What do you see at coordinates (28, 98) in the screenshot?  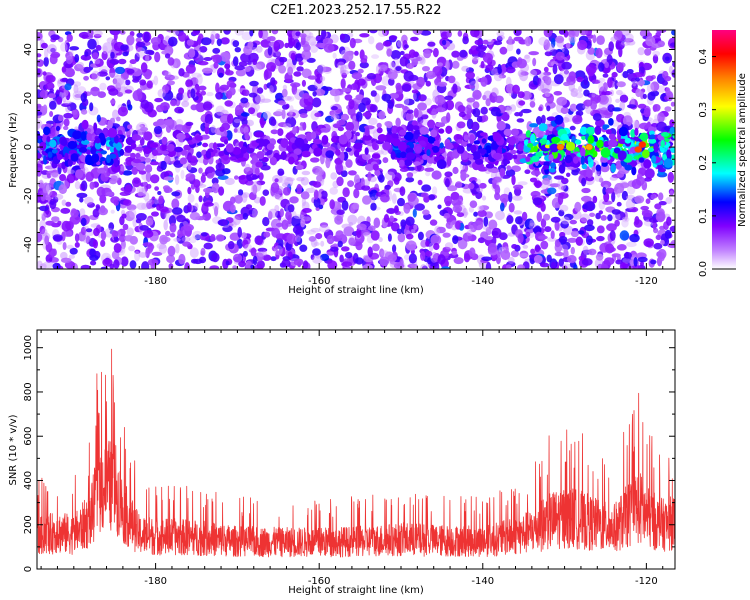 I see `y-tick-label: 20` at bounding box center [28, 98].